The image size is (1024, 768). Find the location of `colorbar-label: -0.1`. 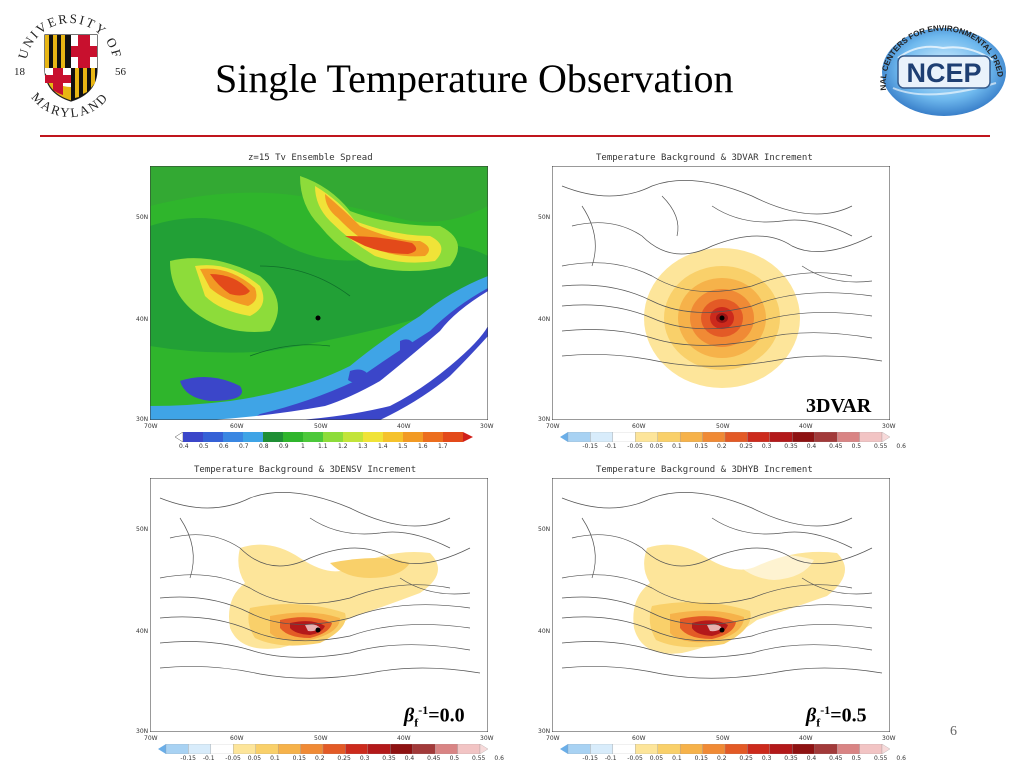

colorbar-label: -0.1 is located at coordinates (208, 758).